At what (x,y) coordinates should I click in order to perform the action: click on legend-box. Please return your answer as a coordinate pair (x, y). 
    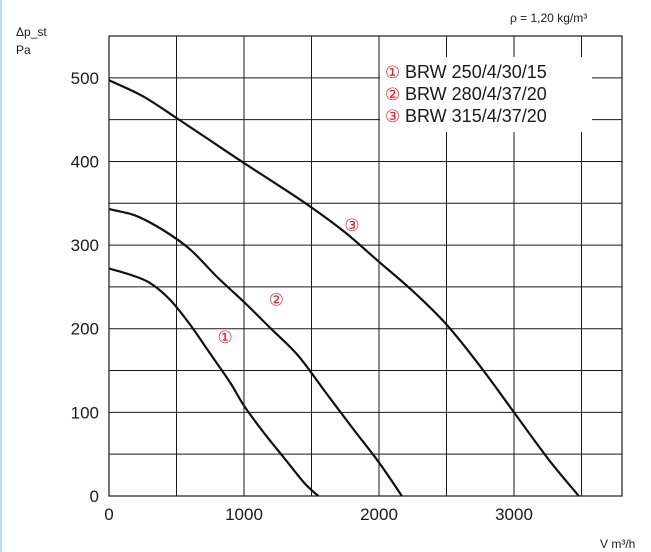
    Looking at the image, I should click on (486, 94).